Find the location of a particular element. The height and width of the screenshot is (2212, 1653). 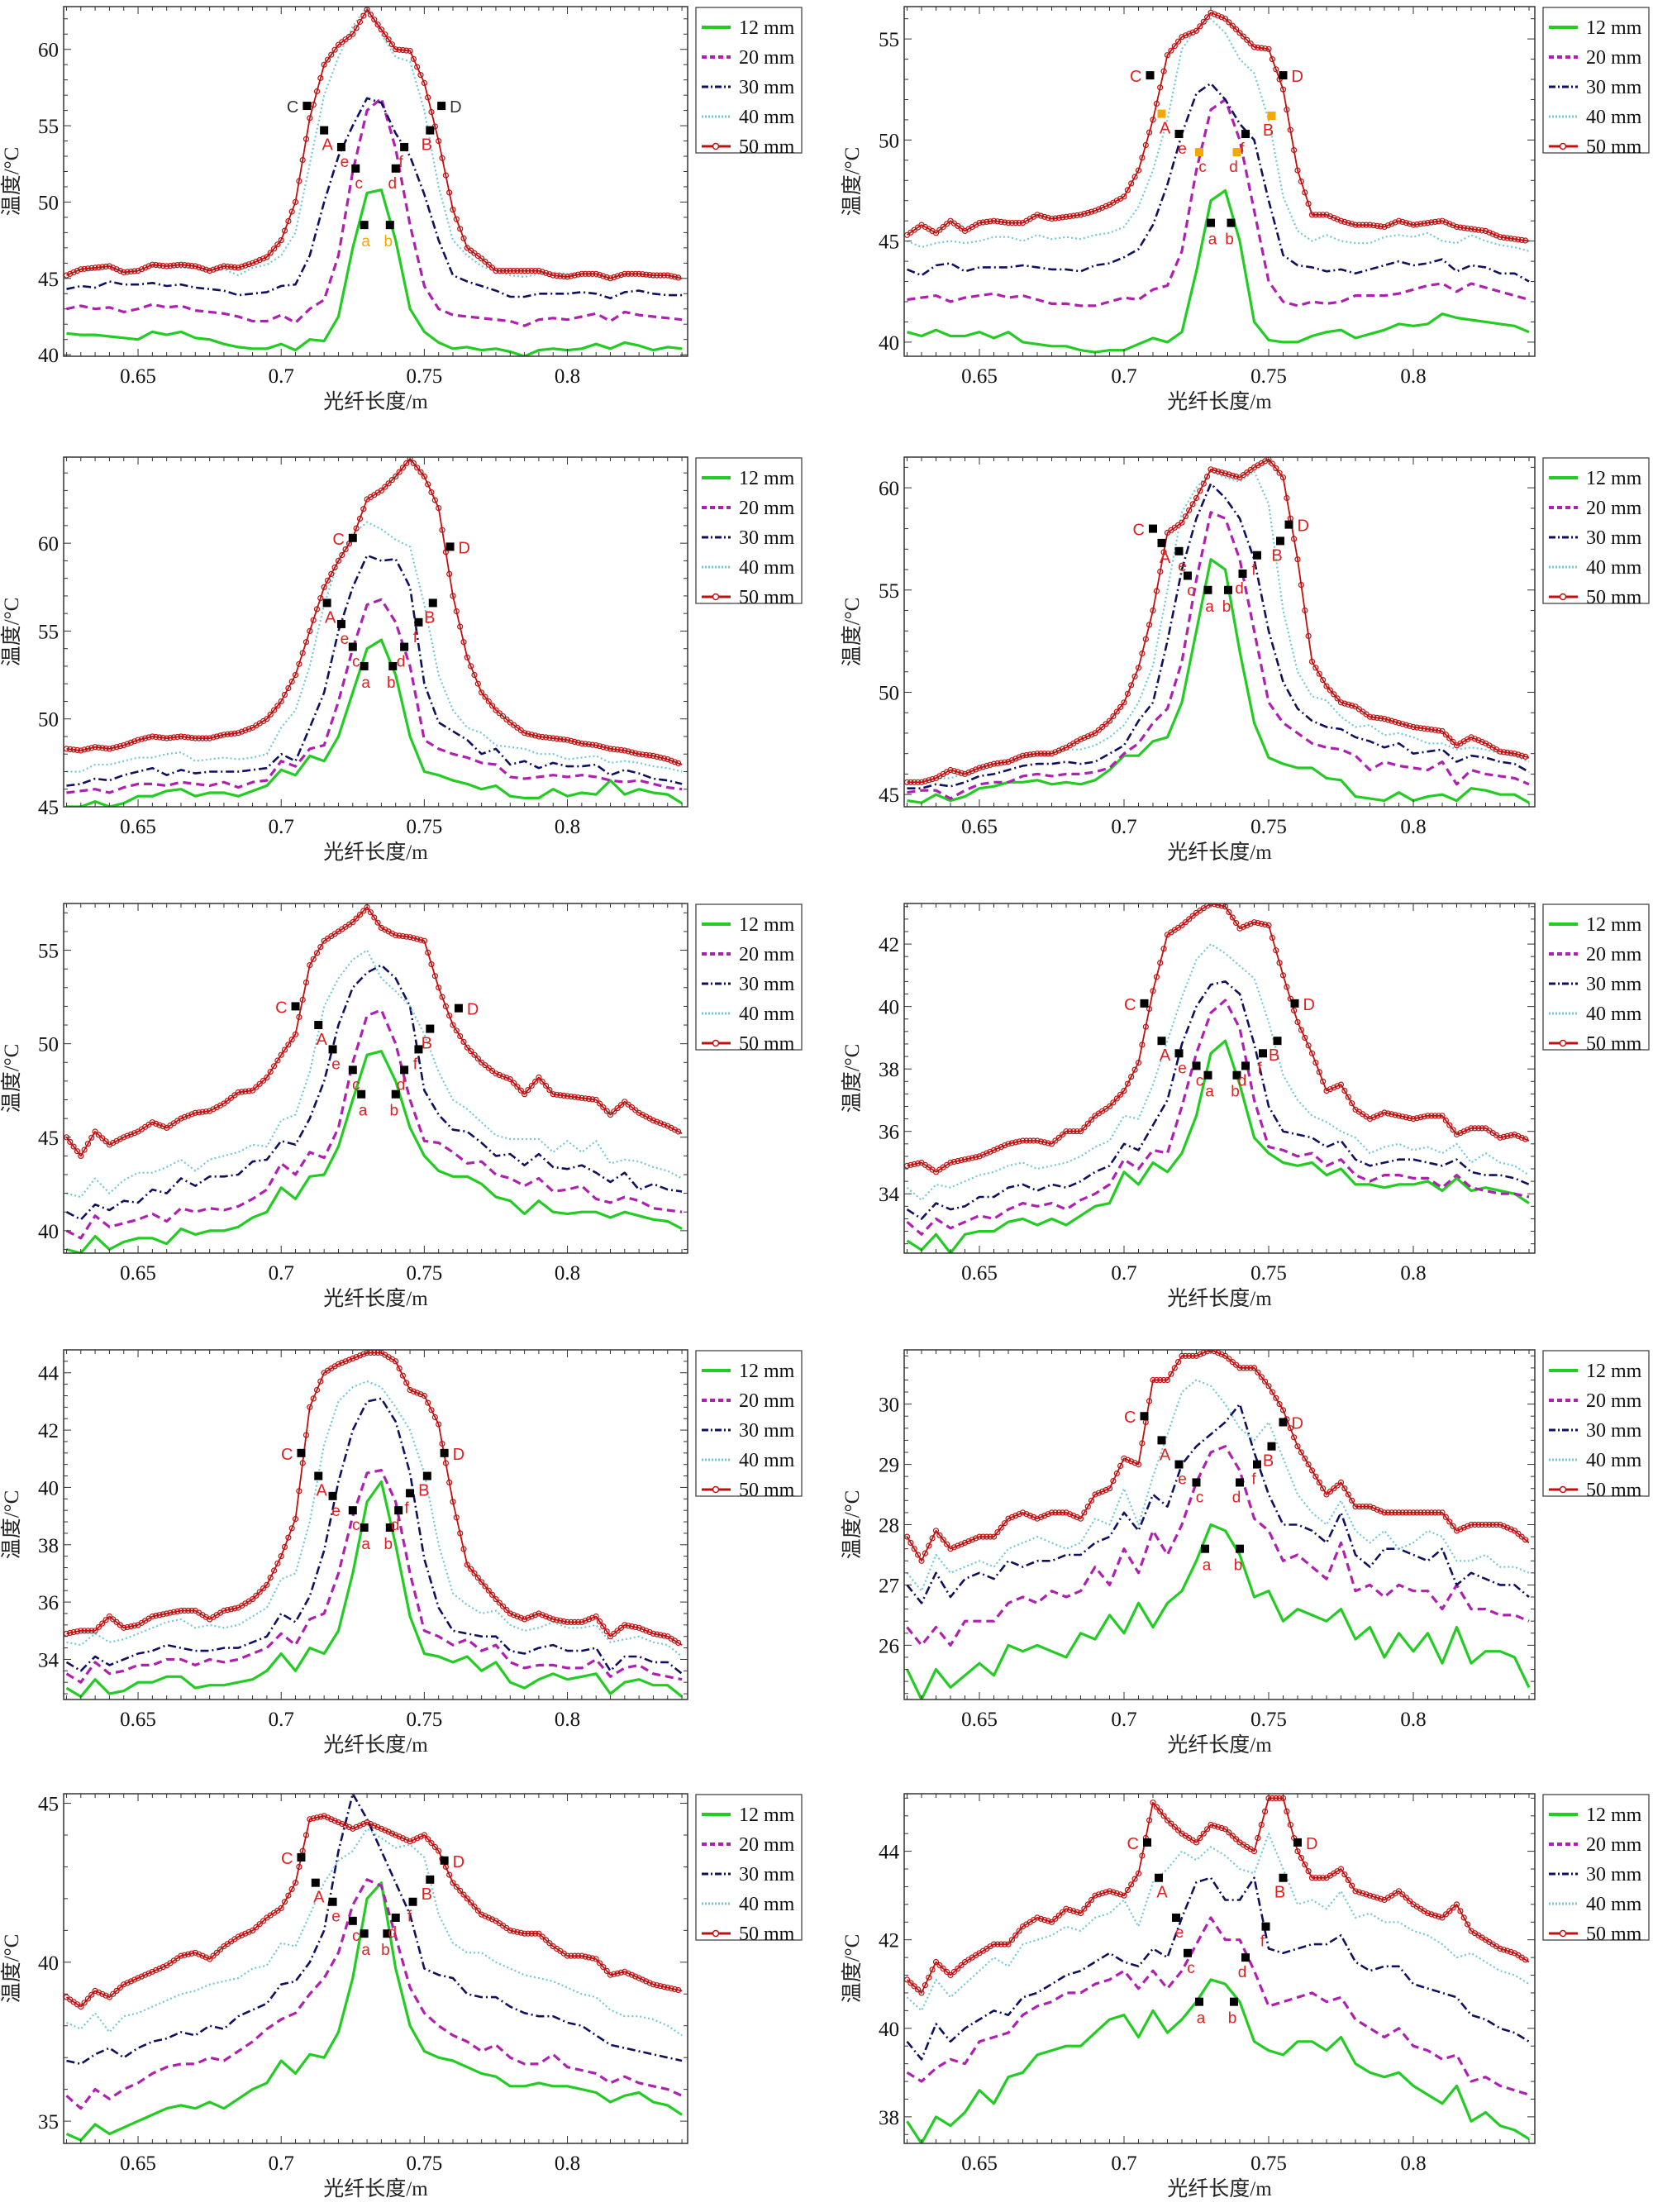

series-line-40mm is located at coordinates (1218, 1922).